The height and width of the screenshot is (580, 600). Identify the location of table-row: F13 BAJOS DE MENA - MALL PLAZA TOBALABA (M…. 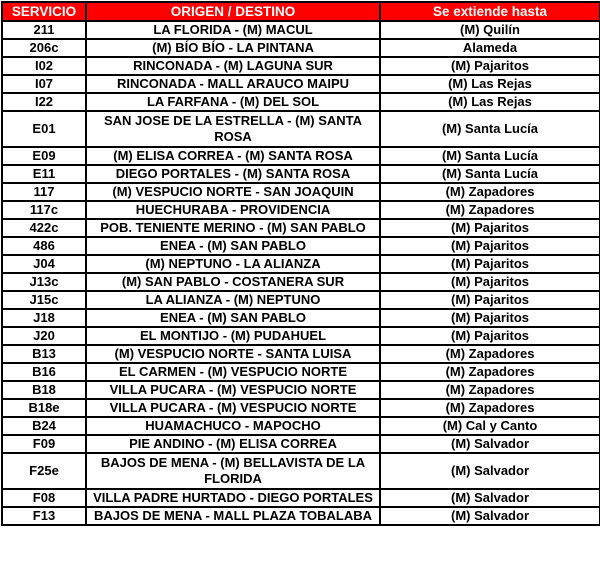
(300, 516).